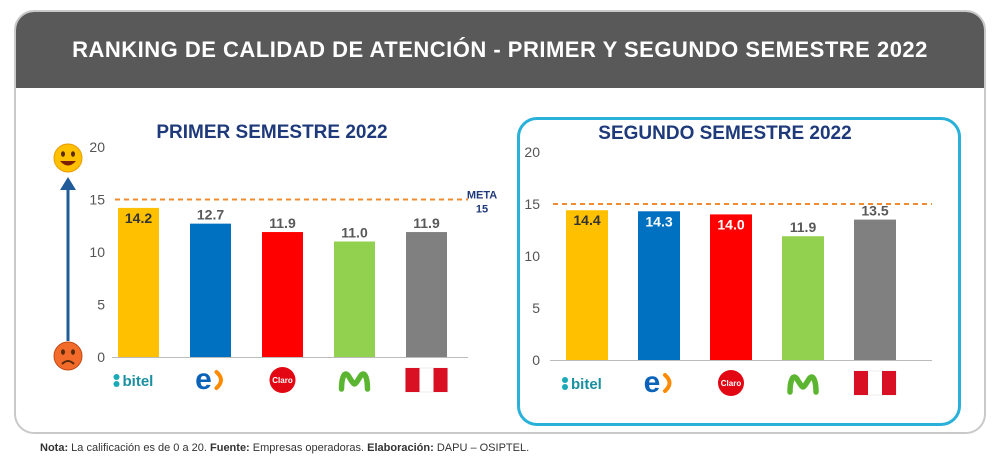 The image size is (1000, 466). I want to click on s2-y-tick-label: 15, so click(532, 204).